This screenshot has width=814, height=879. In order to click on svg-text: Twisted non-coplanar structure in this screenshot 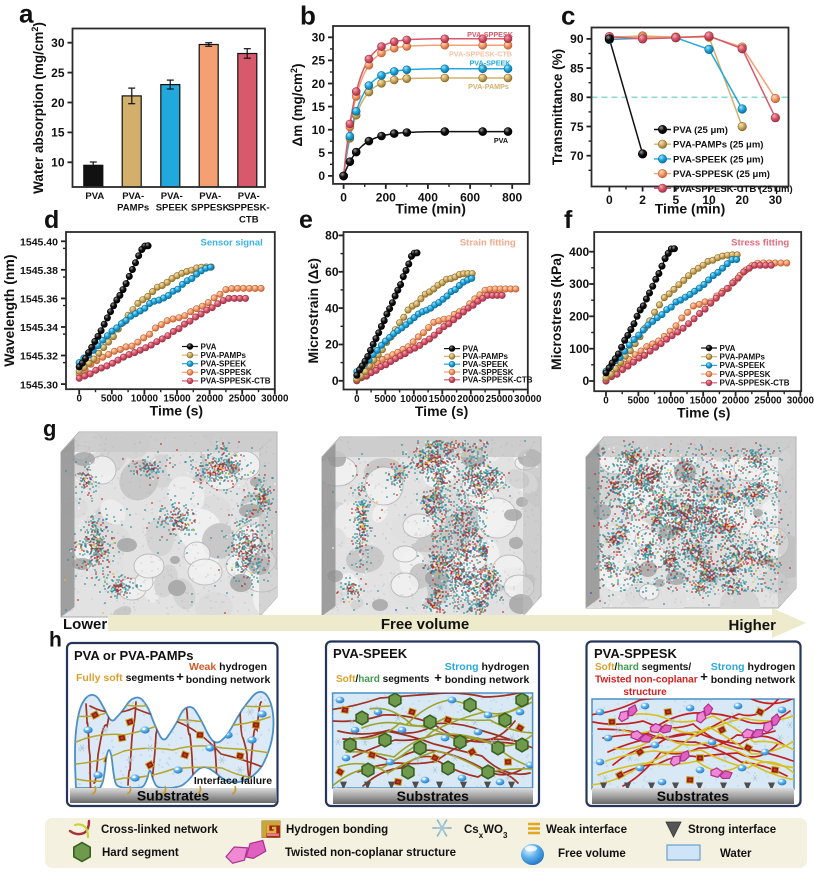, I will do `click(370, 853)`.